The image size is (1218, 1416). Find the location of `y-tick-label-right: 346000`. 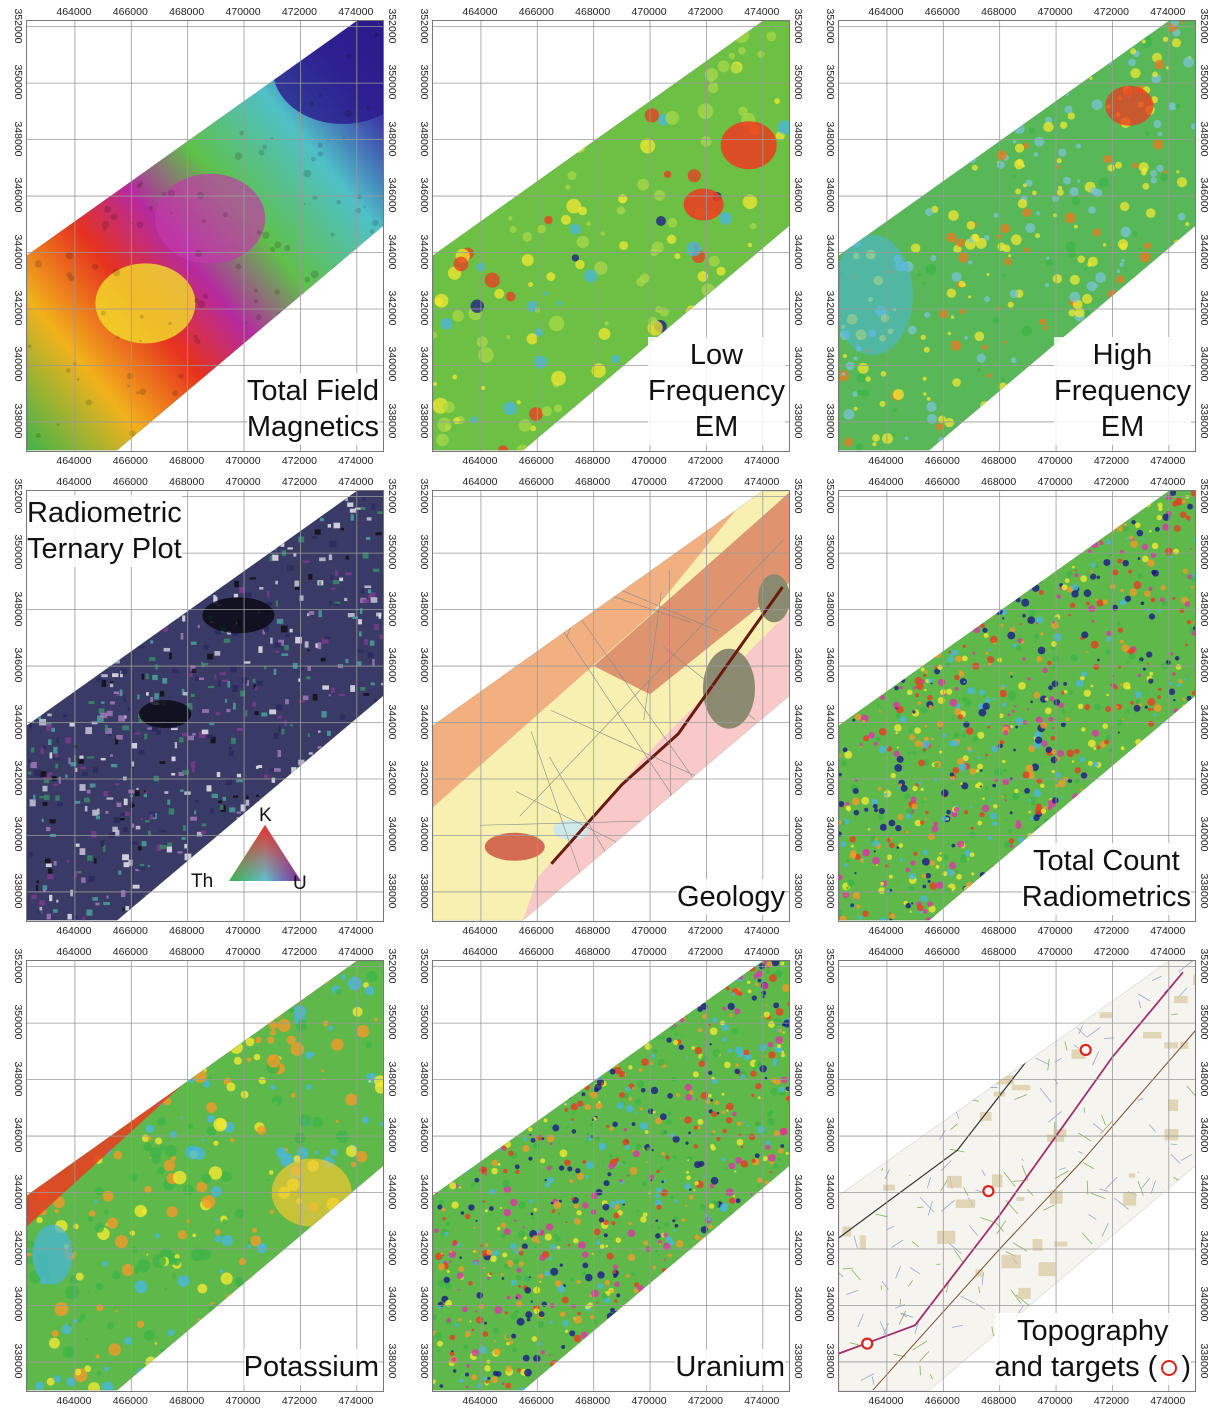

y-tick-label-right: 346000 is located at coordinates (798, 1135).